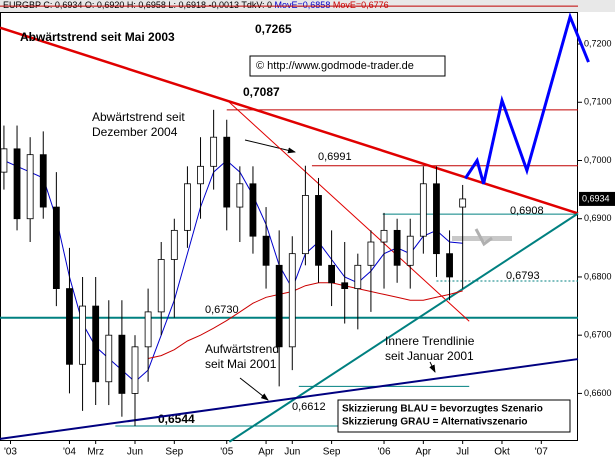 The image size is (615, 460). What do you see at coordinates (69, 452) in the screenshot?
I see `x-tick-label: '04` at bounding box center [69, 452].